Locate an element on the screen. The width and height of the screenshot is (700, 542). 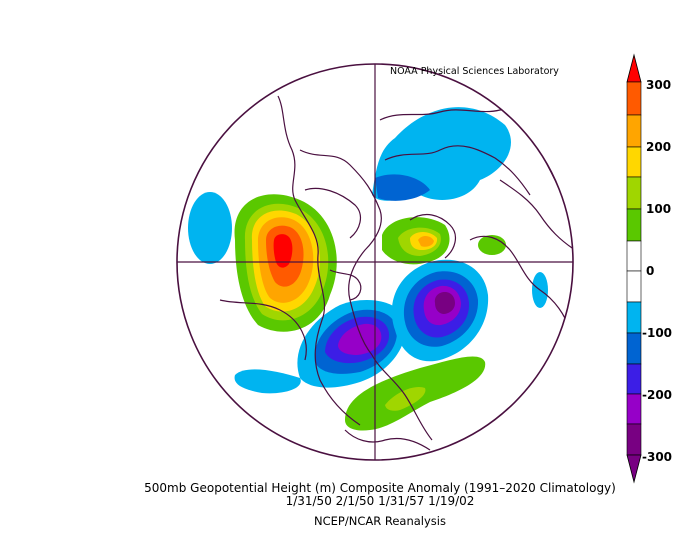
north-atlantic-negative-anomaly is located at coordinates (440, 310).